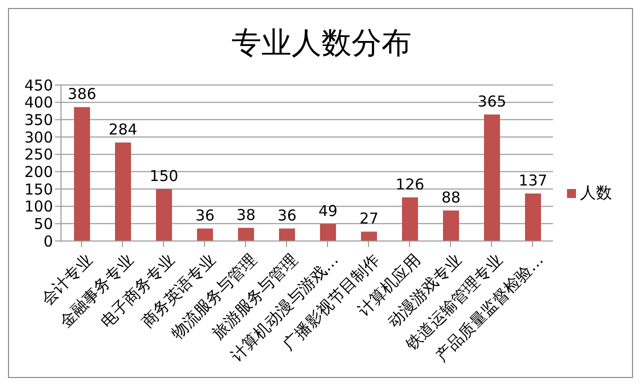 Image resolution: width=641 pixels, height=386 pixels. Describe the element at coordinates (492, 101) in the screenshot. I see `data-label: 365` at that location.